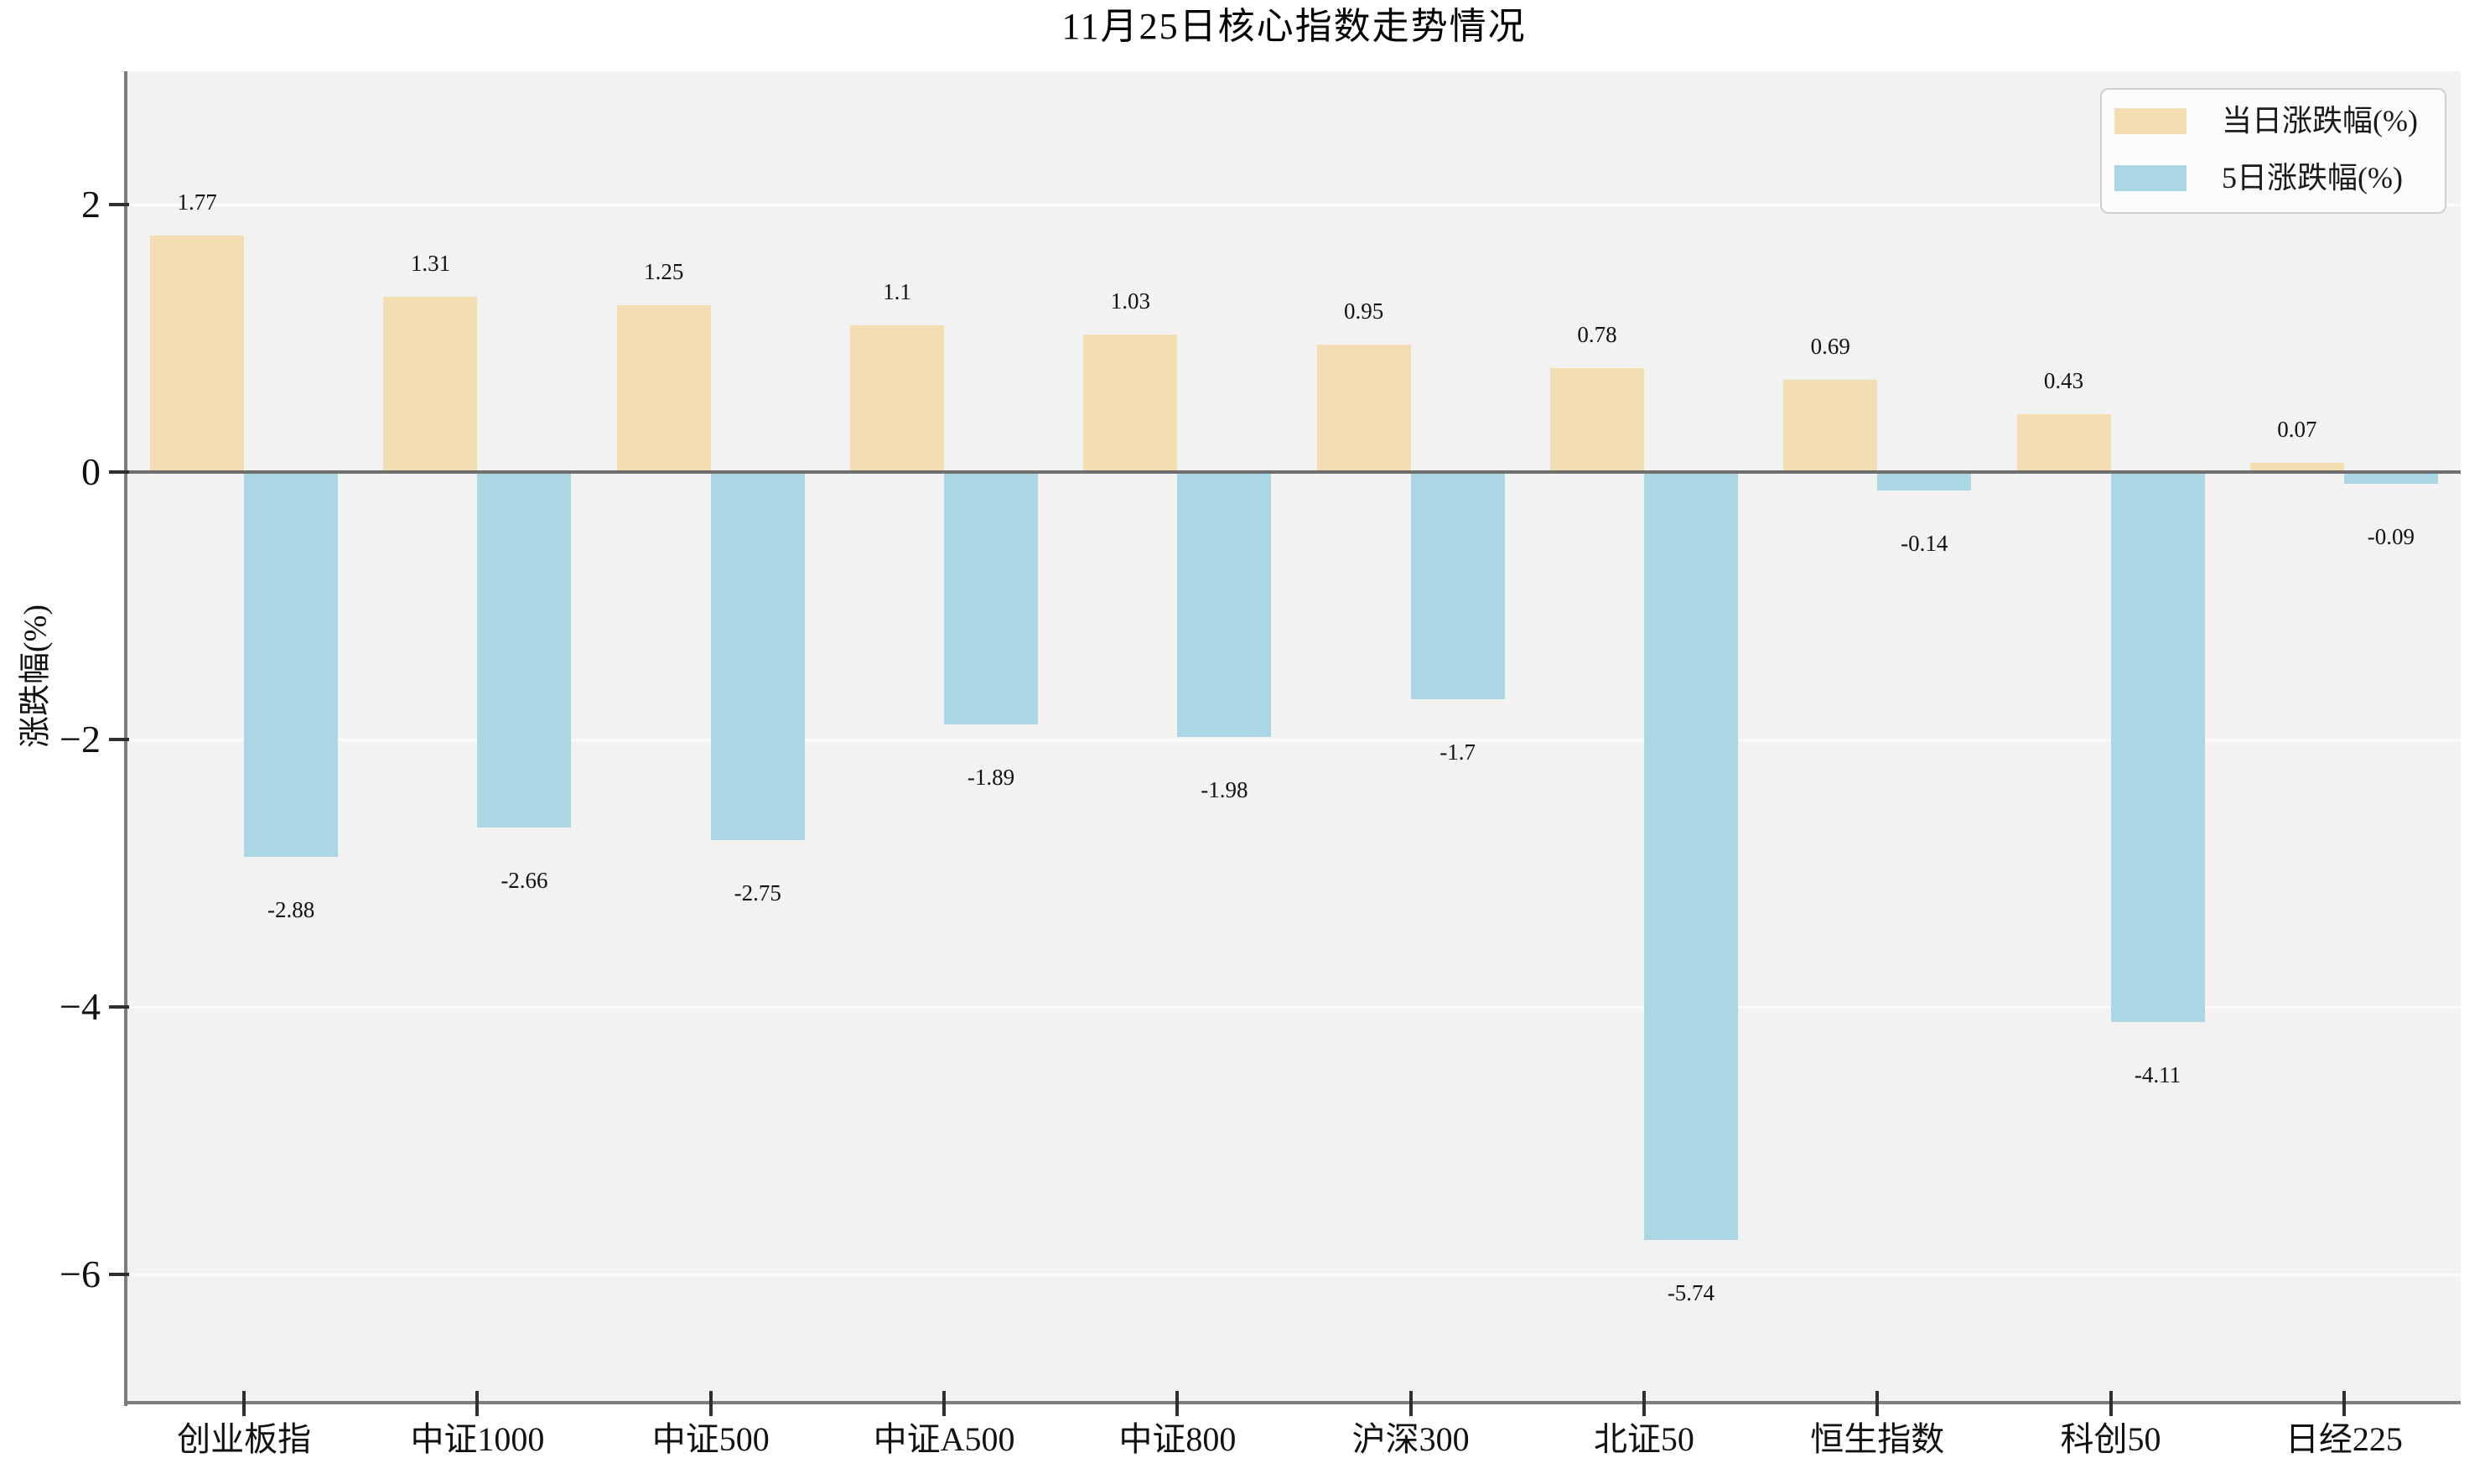 Image resolution: width=2490 pixels, height=1484 pixels. I want to click on y-tick-label: −4, so click(80, 1006).